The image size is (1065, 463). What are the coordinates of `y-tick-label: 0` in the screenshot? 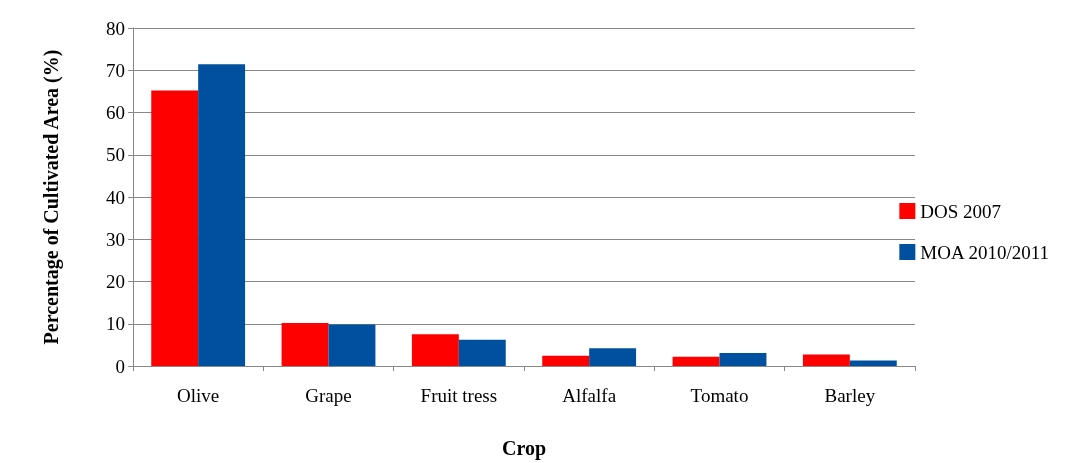 It's located at (120, 366).